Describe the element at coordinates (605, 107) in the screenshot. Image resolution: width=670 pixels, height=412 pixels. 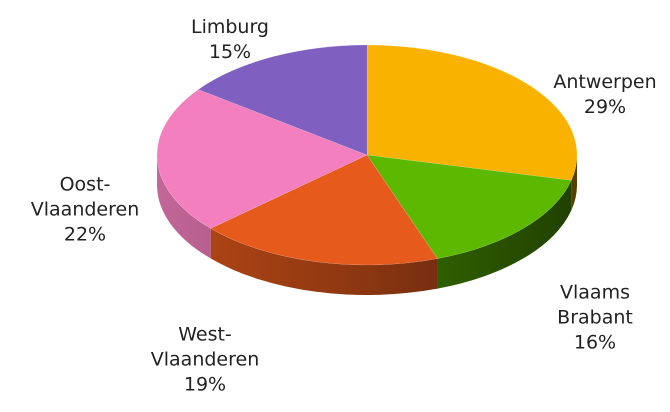
I see `value-label: 29%` at that location.